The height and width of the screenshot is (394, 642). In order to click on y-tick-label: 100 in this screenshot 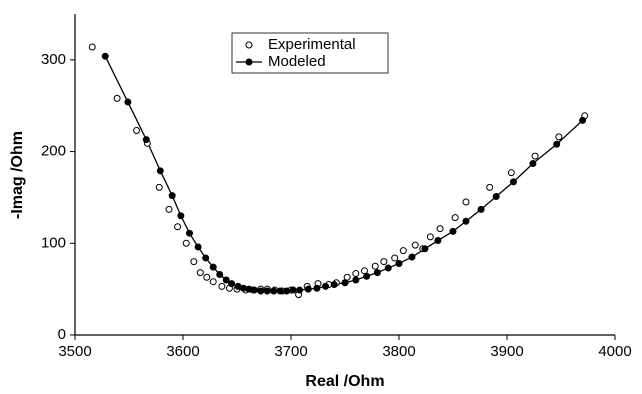, I will do `click(53, 242)`.